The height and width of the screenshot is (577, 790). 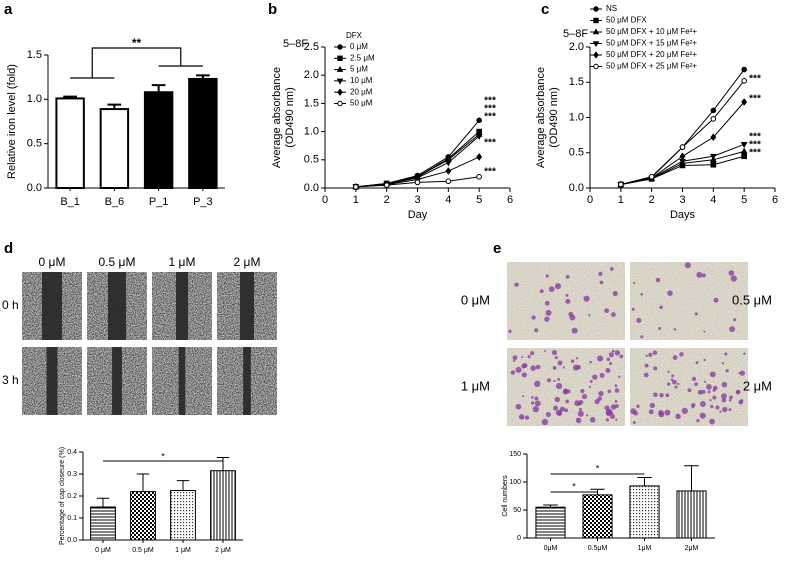 What do you see at coordinates (757, 385) in the screenshot?
I see `image-label: 2 μM` at bounding box center [757, 385].